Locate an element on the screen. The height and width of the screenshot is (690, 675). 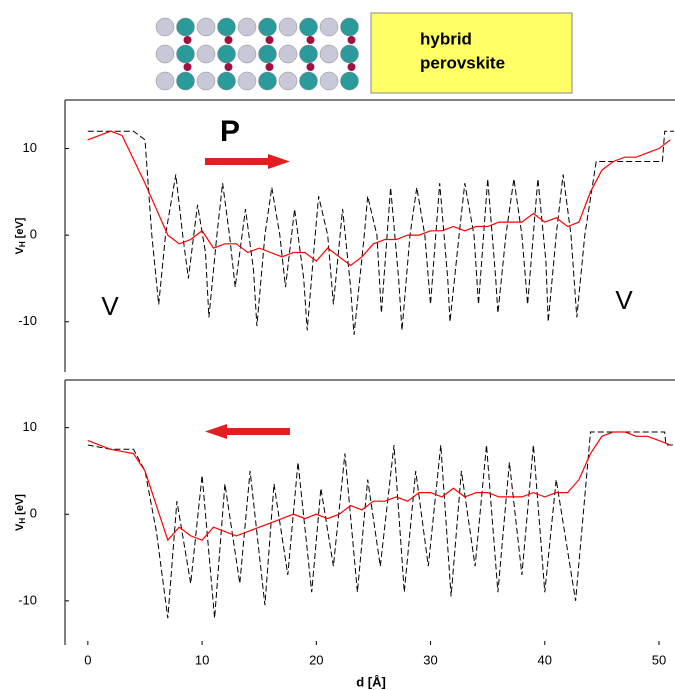
x-tick-label: 30 is located at coordinates (430, 659).